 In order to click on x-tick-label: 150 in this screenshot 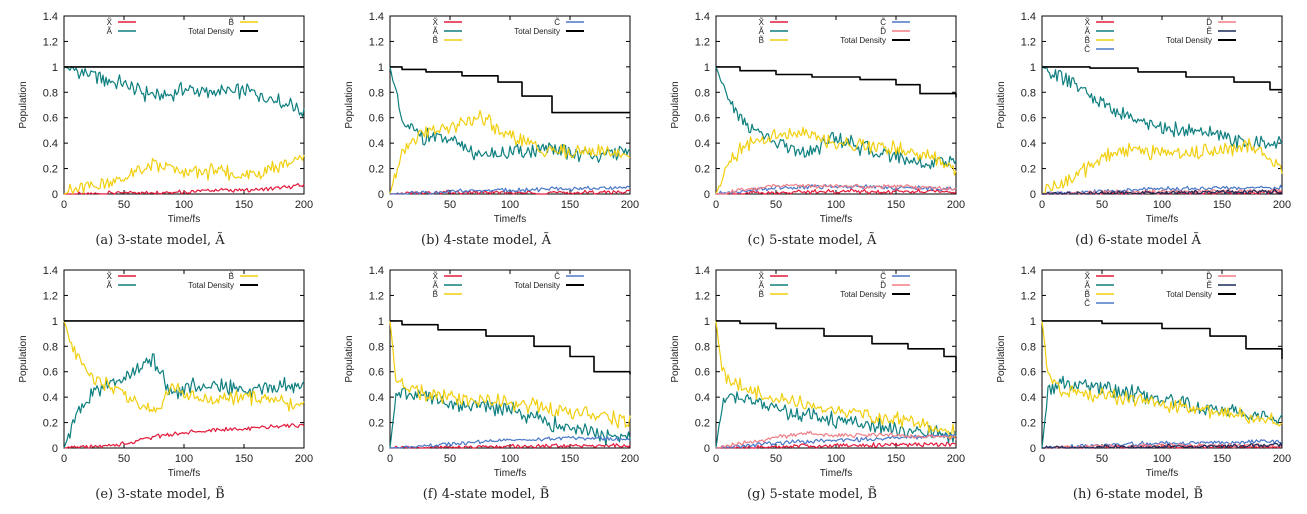, I will do `click(1222, 459)`.